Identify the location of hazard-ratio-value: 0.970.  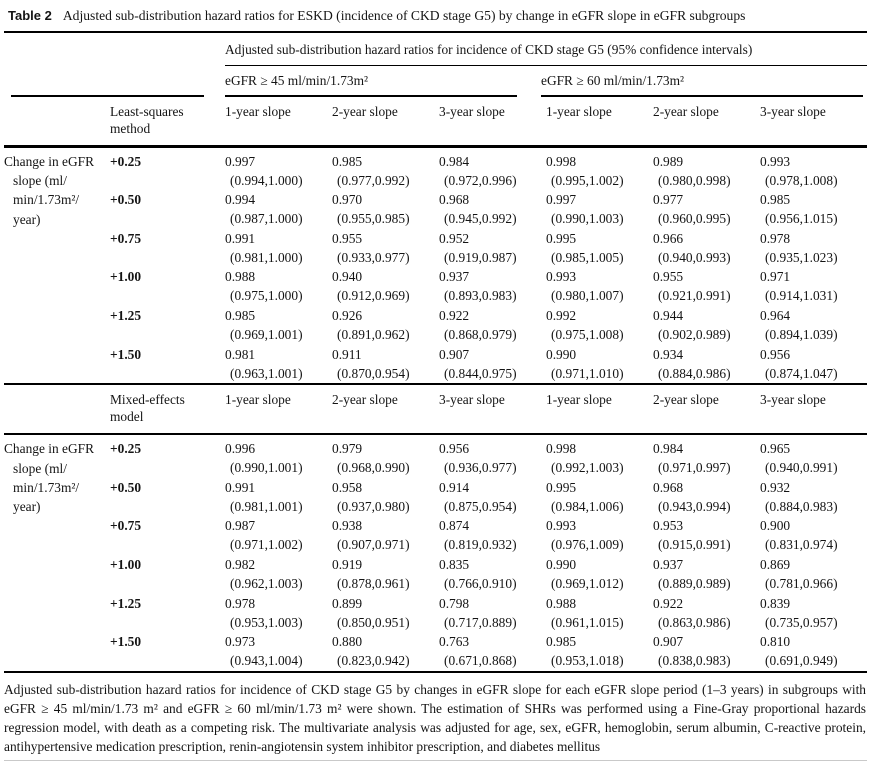
(347, 200).